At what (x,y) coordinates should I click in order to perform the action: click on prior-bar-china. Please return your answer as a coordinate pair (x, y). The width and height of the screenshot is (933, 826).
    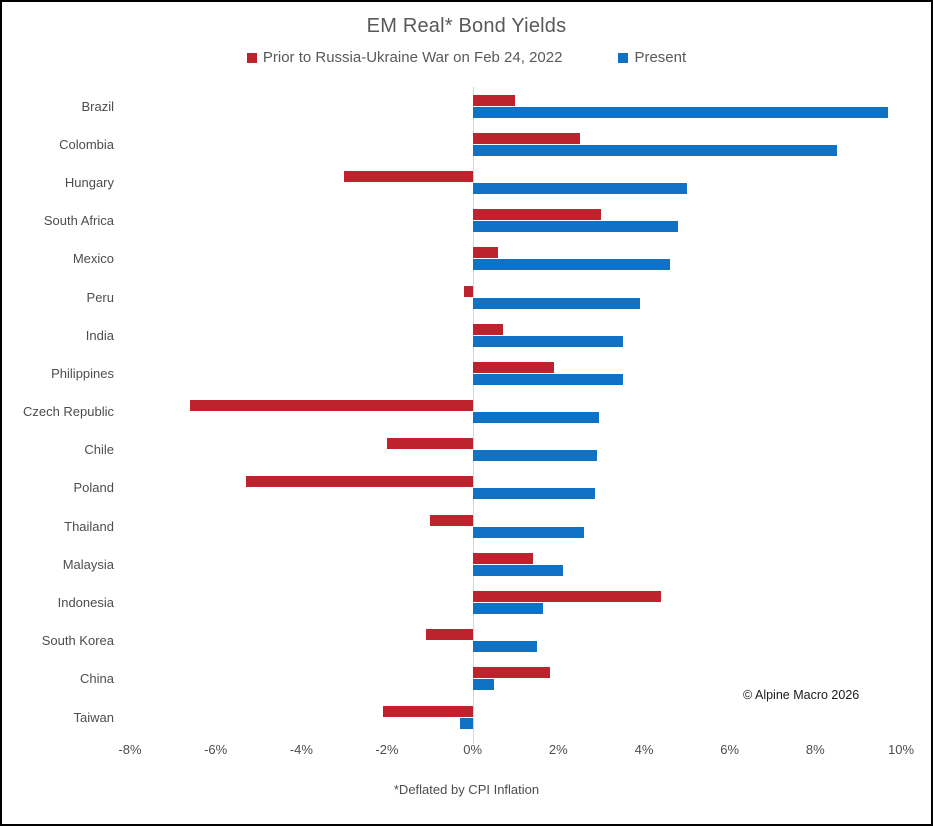
    Looking at the image, I should click on (511, 673).